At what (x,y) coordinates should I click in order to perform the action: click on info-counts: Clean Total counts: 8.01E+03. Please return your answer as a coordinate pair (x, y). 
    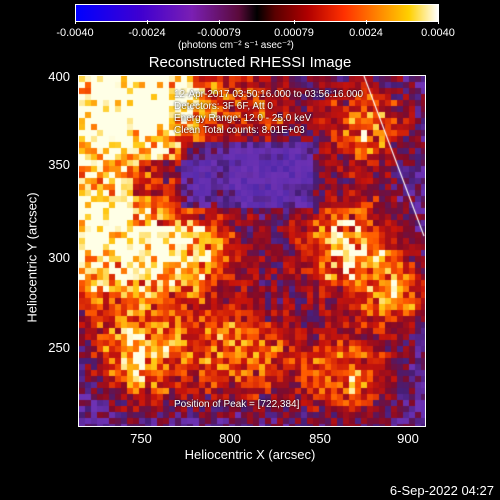
    Looking at the image, I should click on (239, 130).